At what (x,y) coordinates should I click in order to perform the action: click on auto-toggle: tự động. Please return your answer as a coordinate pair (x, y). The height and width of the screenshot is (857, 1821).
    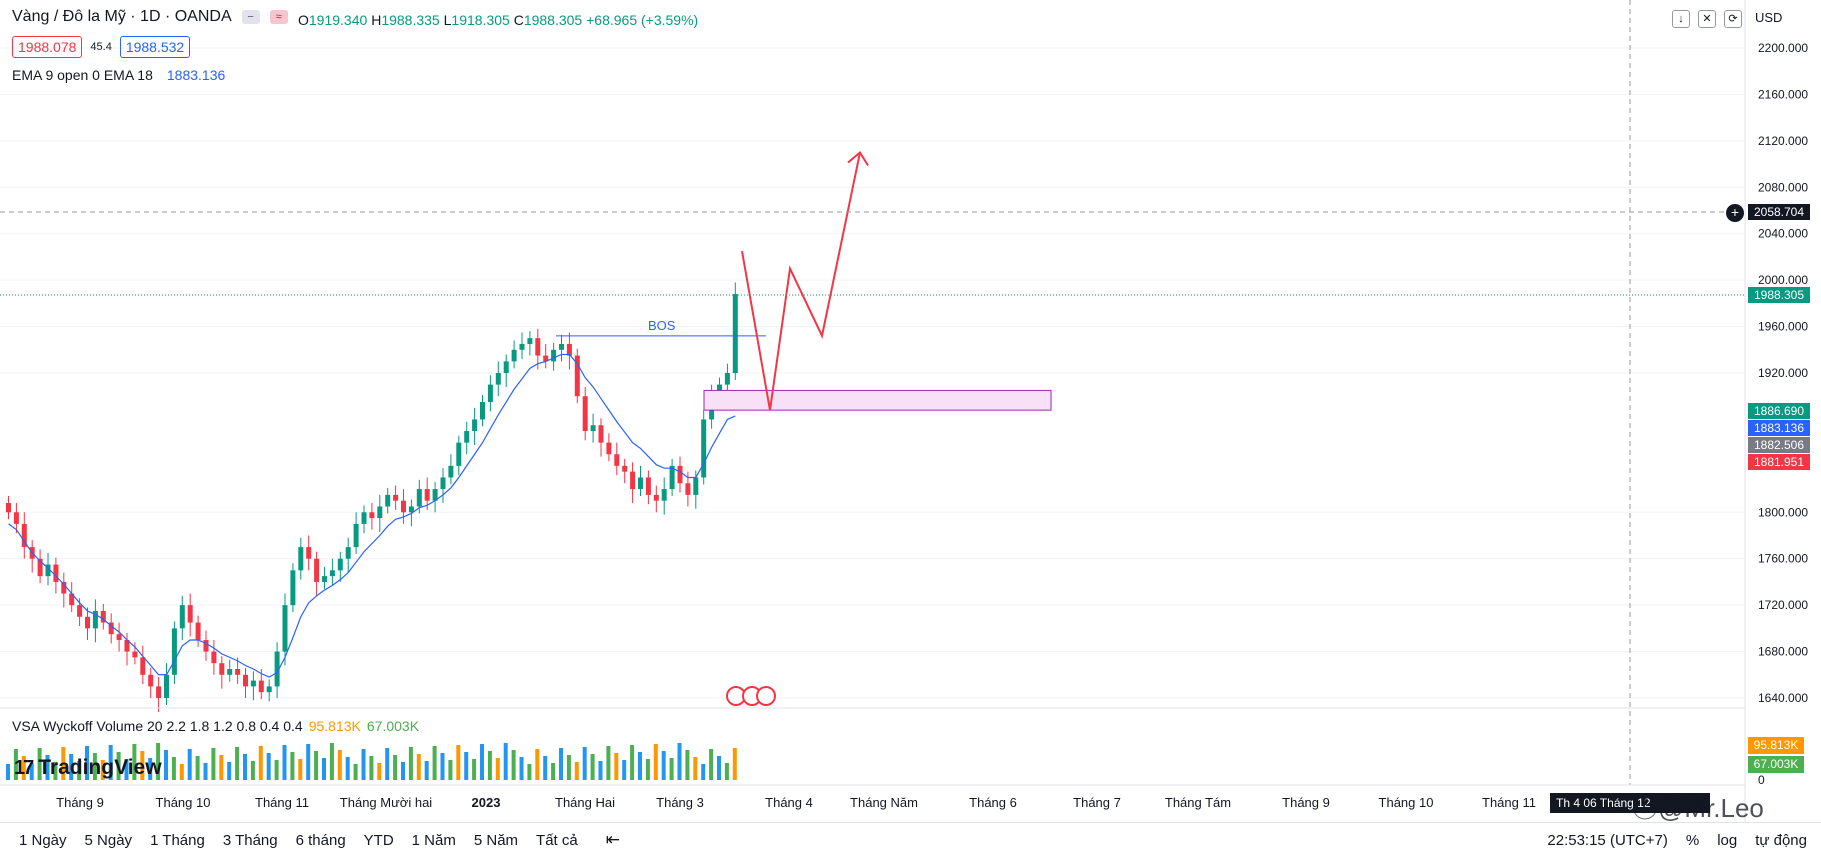
    Looking at the image, I should click on (1781, 840).